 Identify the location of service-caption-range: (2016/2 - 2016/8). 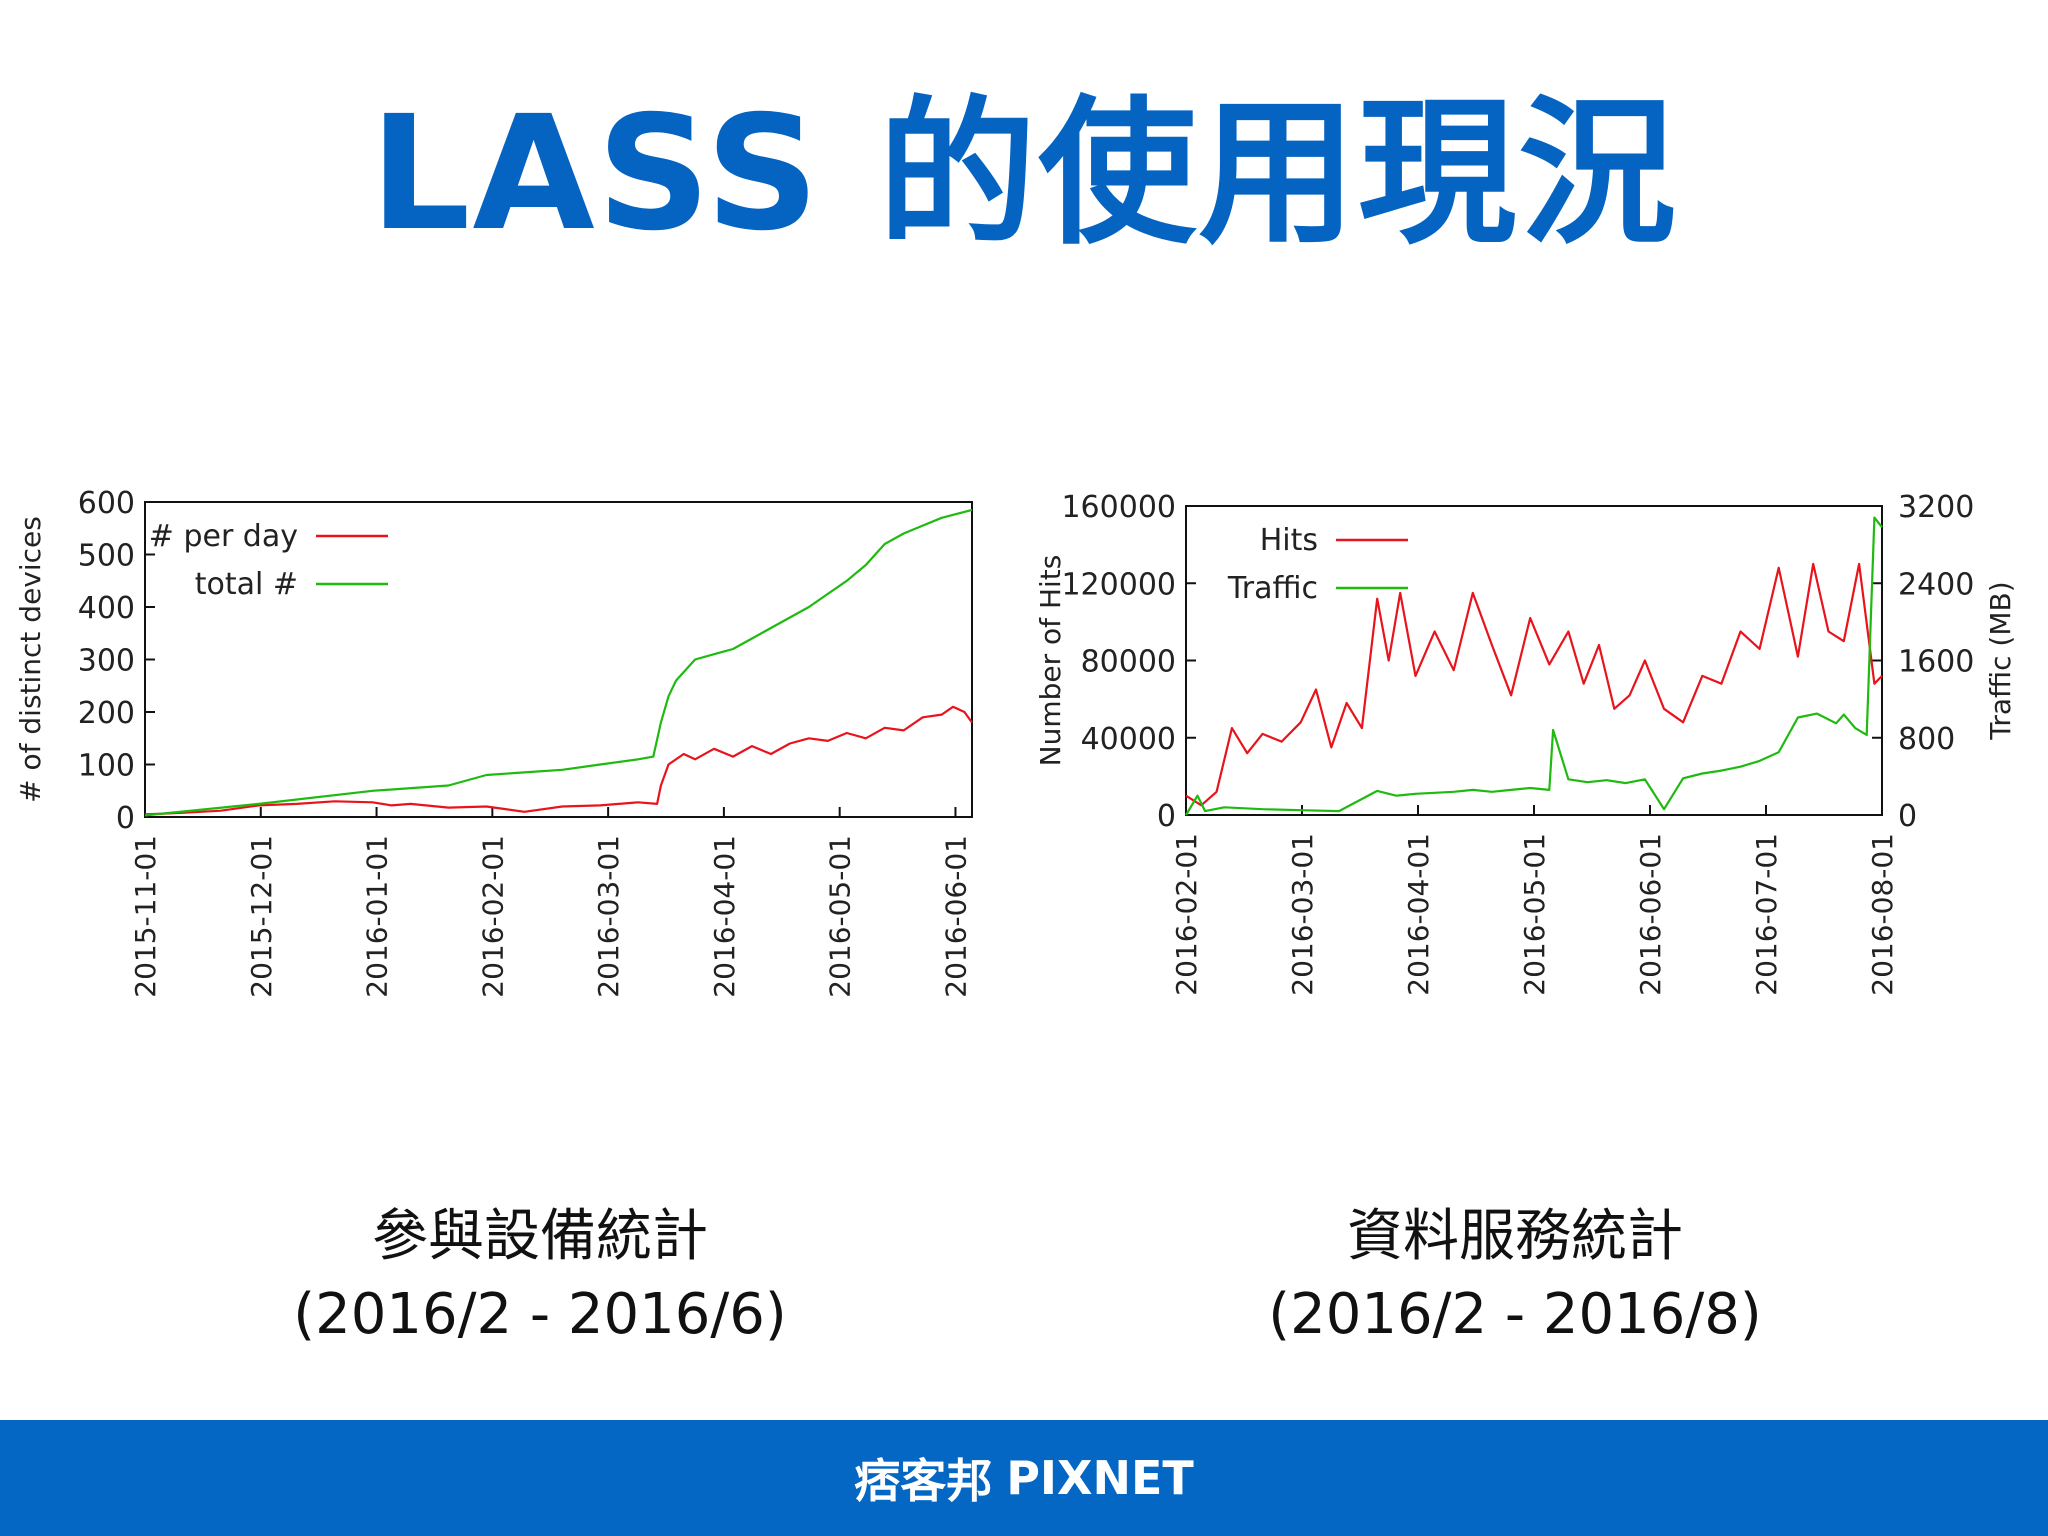
(1515, 1314).